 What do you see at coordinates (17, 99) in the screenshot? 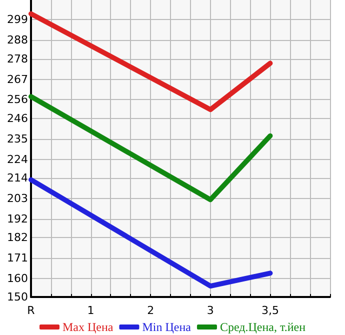
I see `y-tick-label: 256` at bounding box center [17, 99].